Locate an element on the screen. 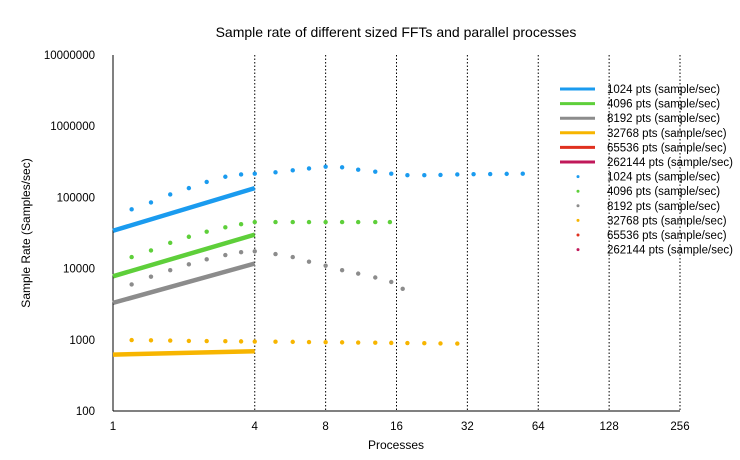 Image resolution: width=740 pixels, height=460 pixels. y-tick-1000: 1000 is located at coordinates (82, 341).